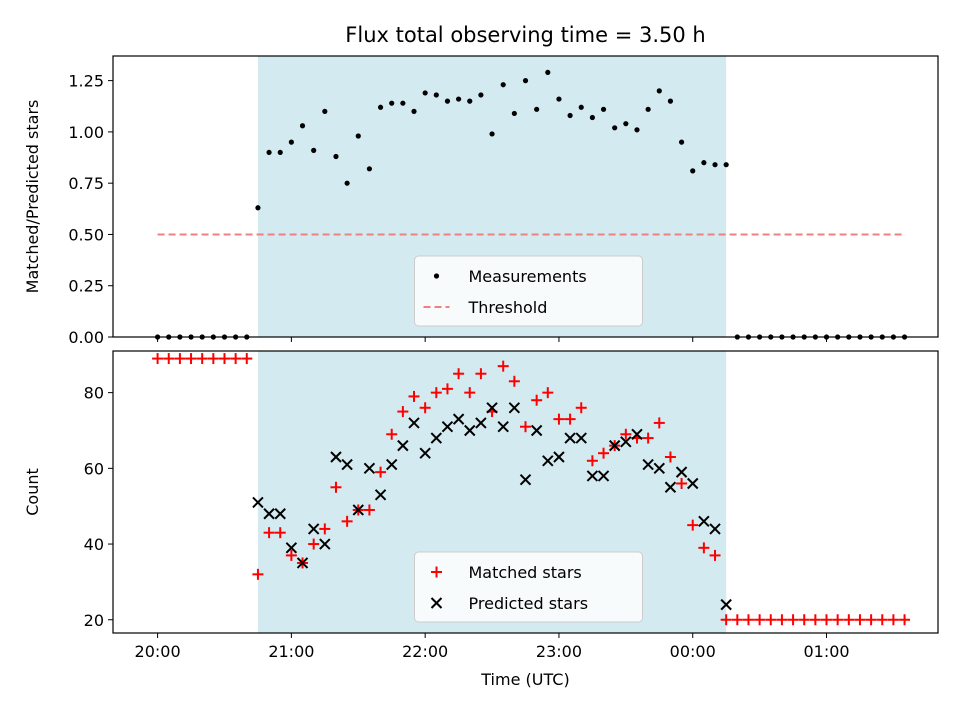 Image resolution: width=960 pixels, height=720 pixels. Describe the element at coordinates (158, 651) in the screenshot. I see `x-tick-label: 20:00` at that location.